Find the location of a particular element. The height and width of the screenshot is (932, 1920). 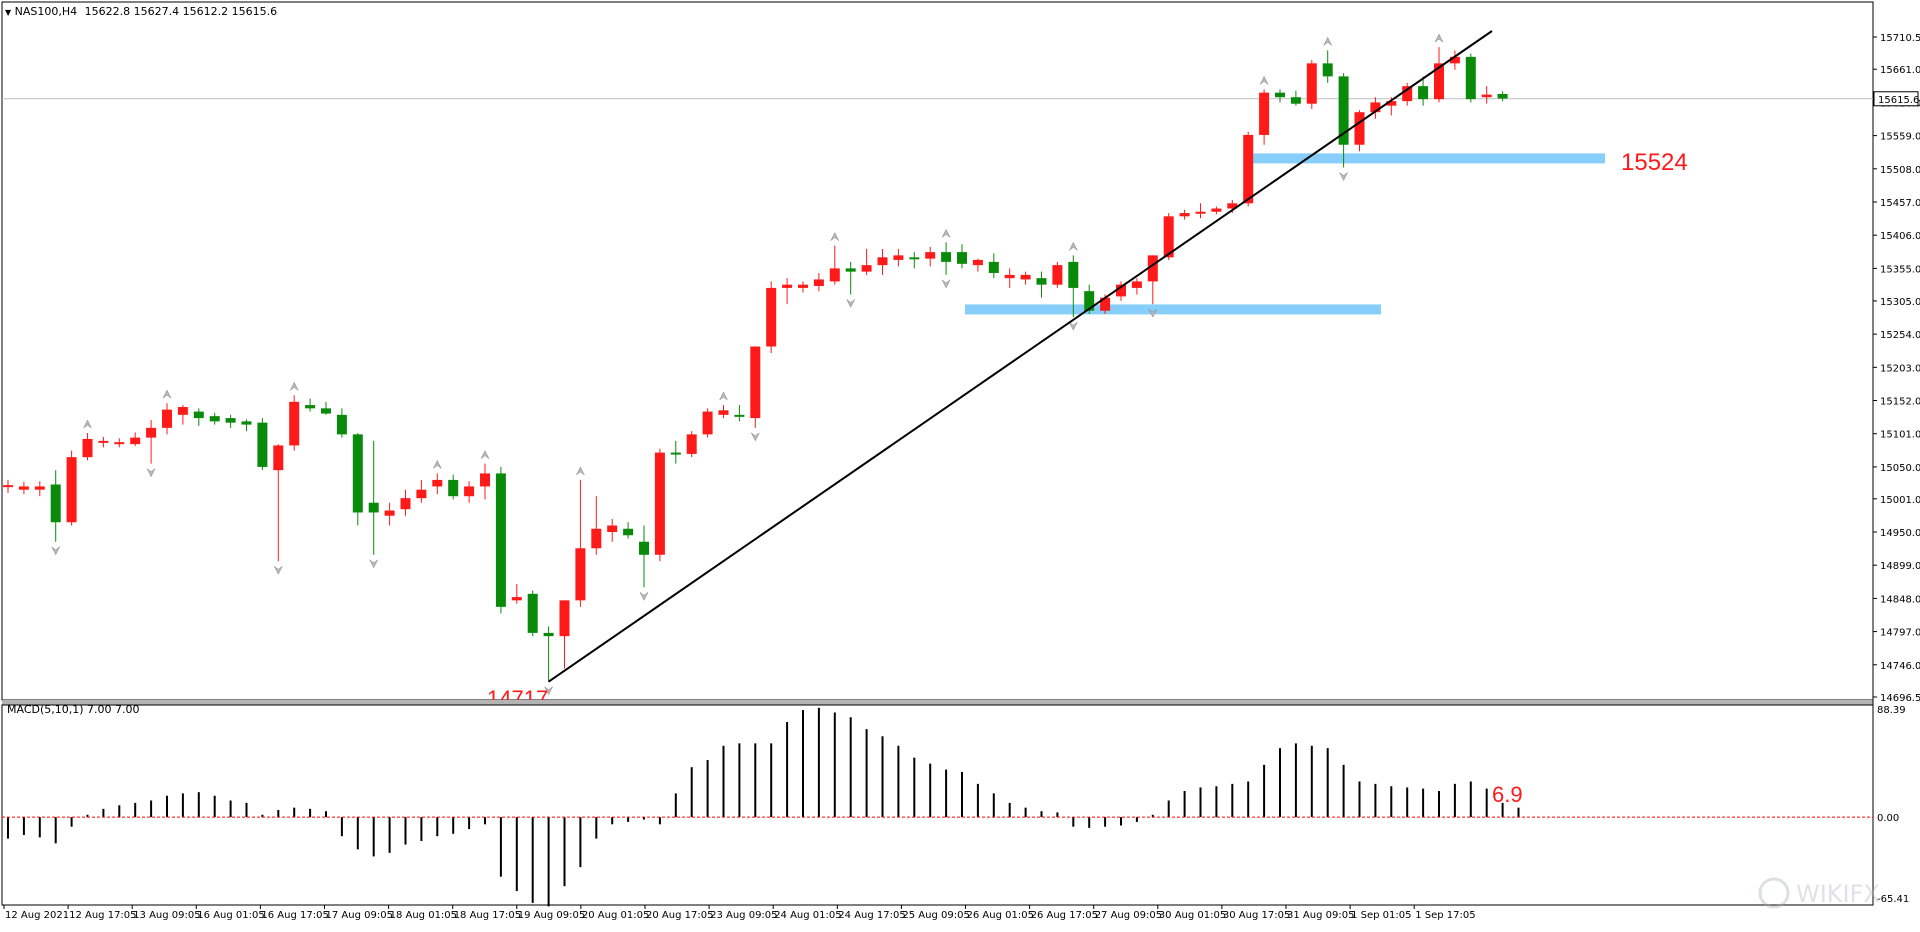

chevron-down-icon: ▼ is located at coordinates (8, 12).